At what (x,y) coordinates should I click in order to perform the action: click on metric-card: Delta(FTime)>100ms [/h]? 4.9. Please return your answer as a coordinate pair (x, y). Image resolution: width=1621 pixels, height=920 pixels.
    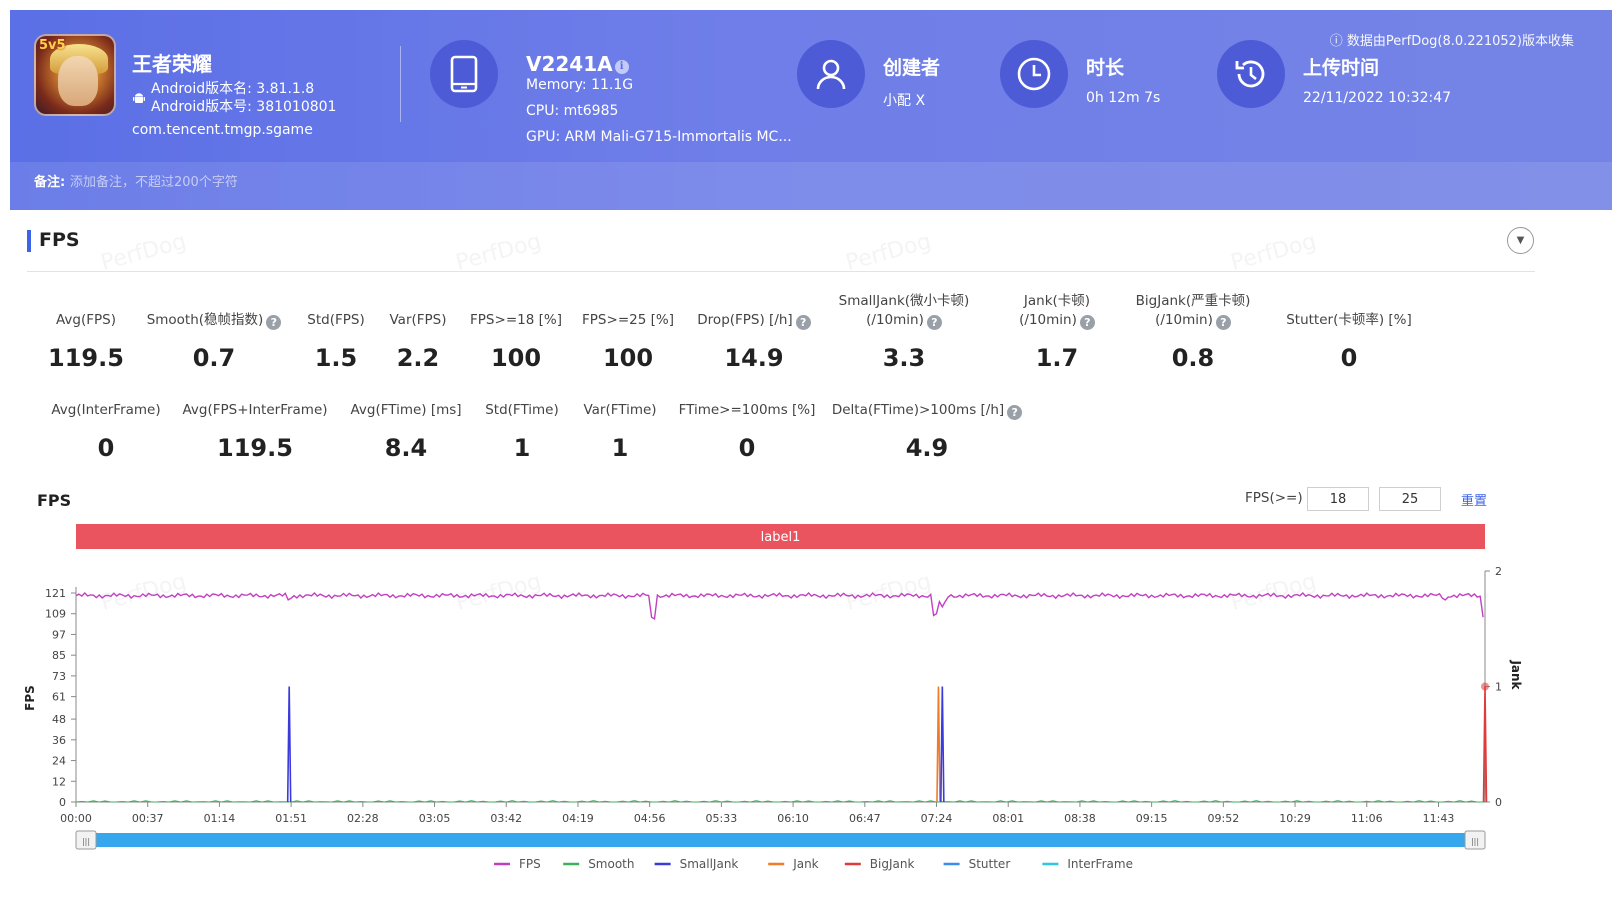
    Looking at the image, I should click on (927, 431).